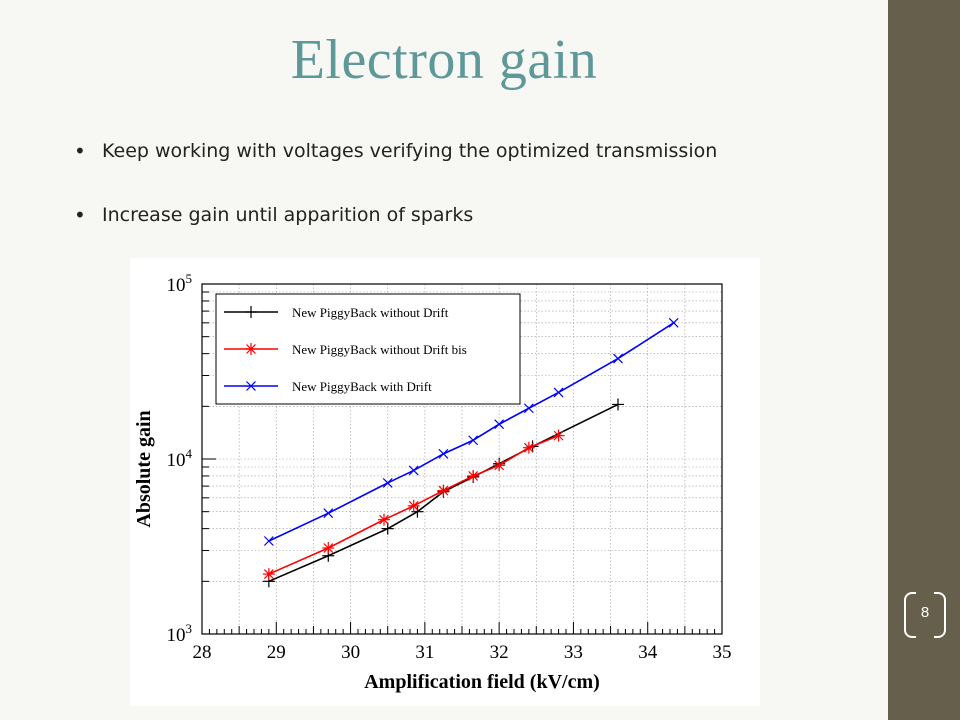 Image resolution: width=960 pixels, height=720 pixels. I want to click on sidebar-band, so click(924, 360).